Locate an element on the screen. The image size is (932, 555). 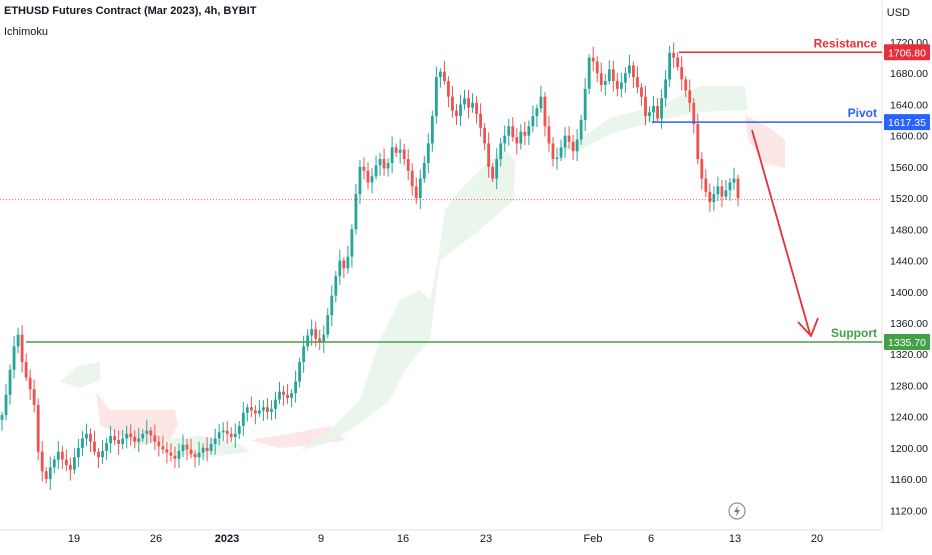
x-tick-label: 6 is located at coordinates (651, 539).